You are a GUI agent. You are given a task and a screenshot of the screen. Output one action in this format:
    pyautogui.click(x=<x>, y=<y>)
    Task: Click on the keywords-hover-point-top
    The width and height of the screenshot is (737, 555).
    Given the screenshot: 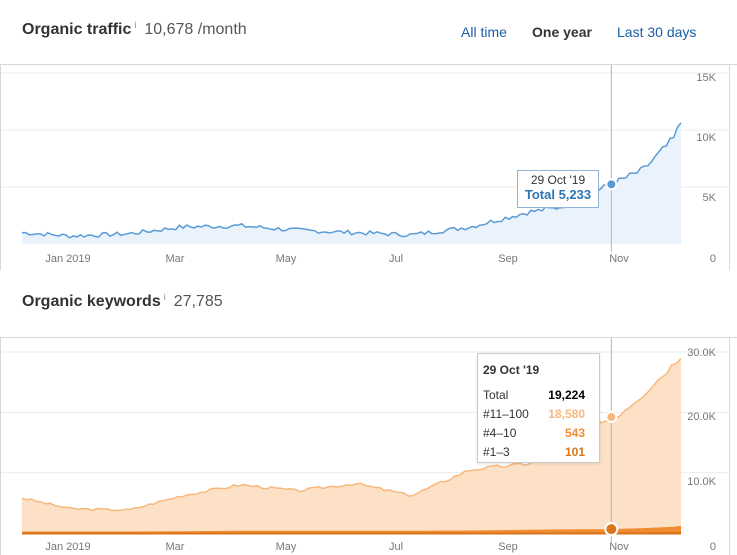 What is the action you would take?
    pyautogui.click(x=611, y=529)
    